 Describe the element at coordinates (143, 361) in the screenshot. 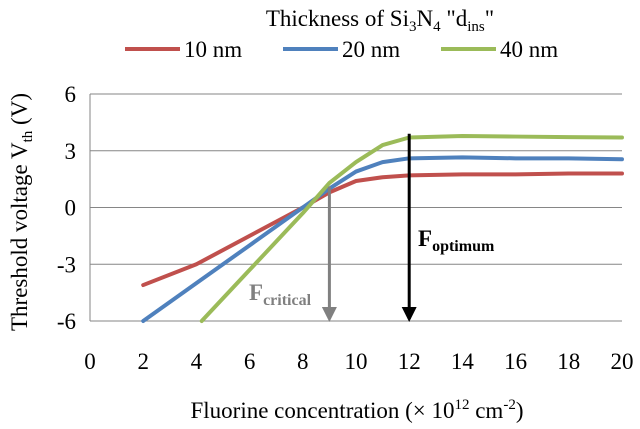

I see `x-tick-label: 2` at that location.